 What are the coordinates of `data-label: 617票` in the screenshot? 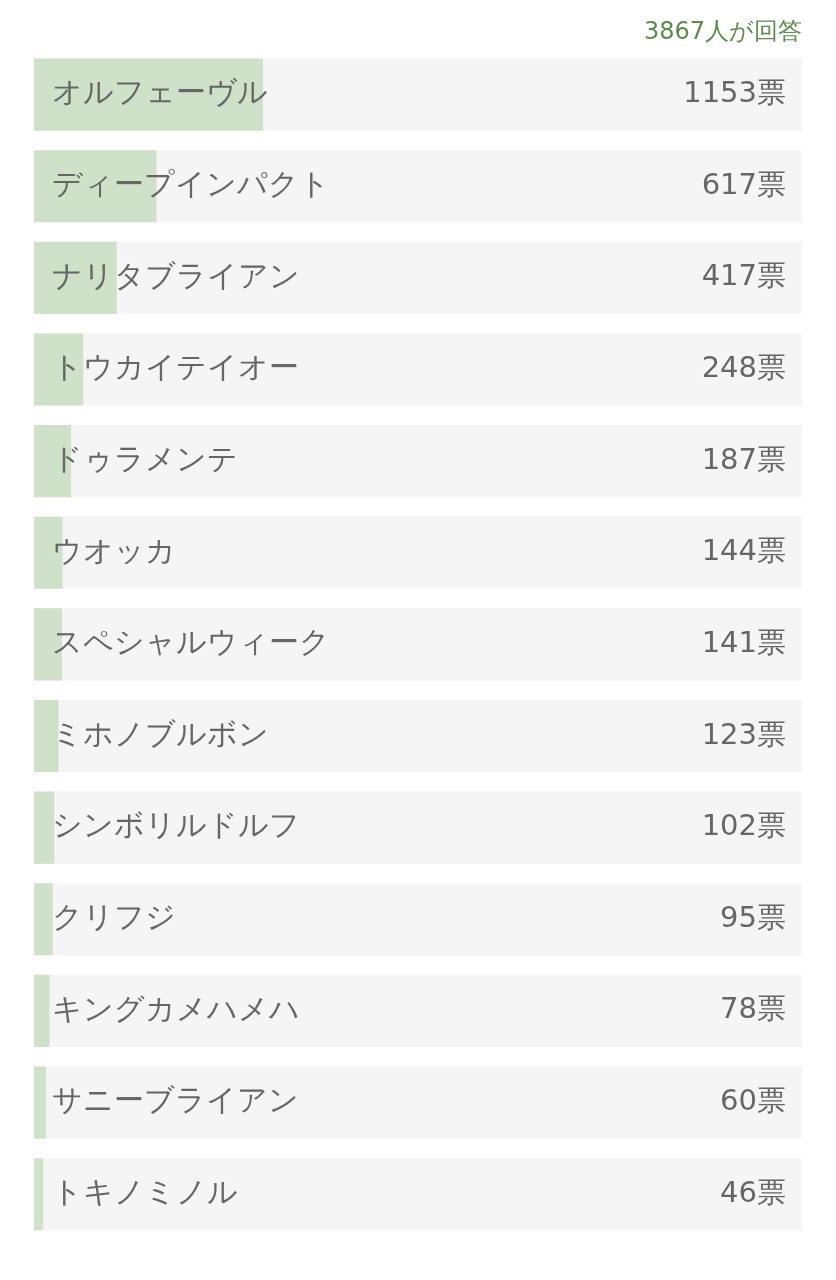 It's located at (743, 183).